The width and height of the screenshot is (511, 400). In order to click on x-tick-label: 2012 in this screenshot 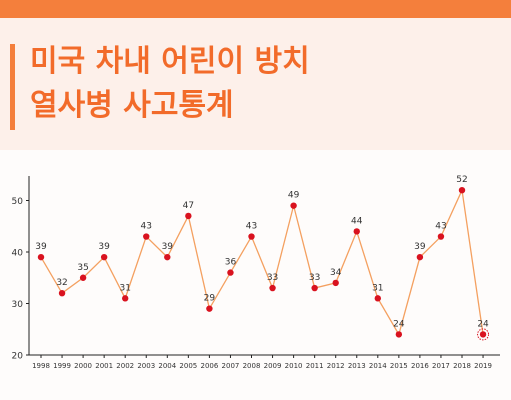, I will do `click(336, 366)`.